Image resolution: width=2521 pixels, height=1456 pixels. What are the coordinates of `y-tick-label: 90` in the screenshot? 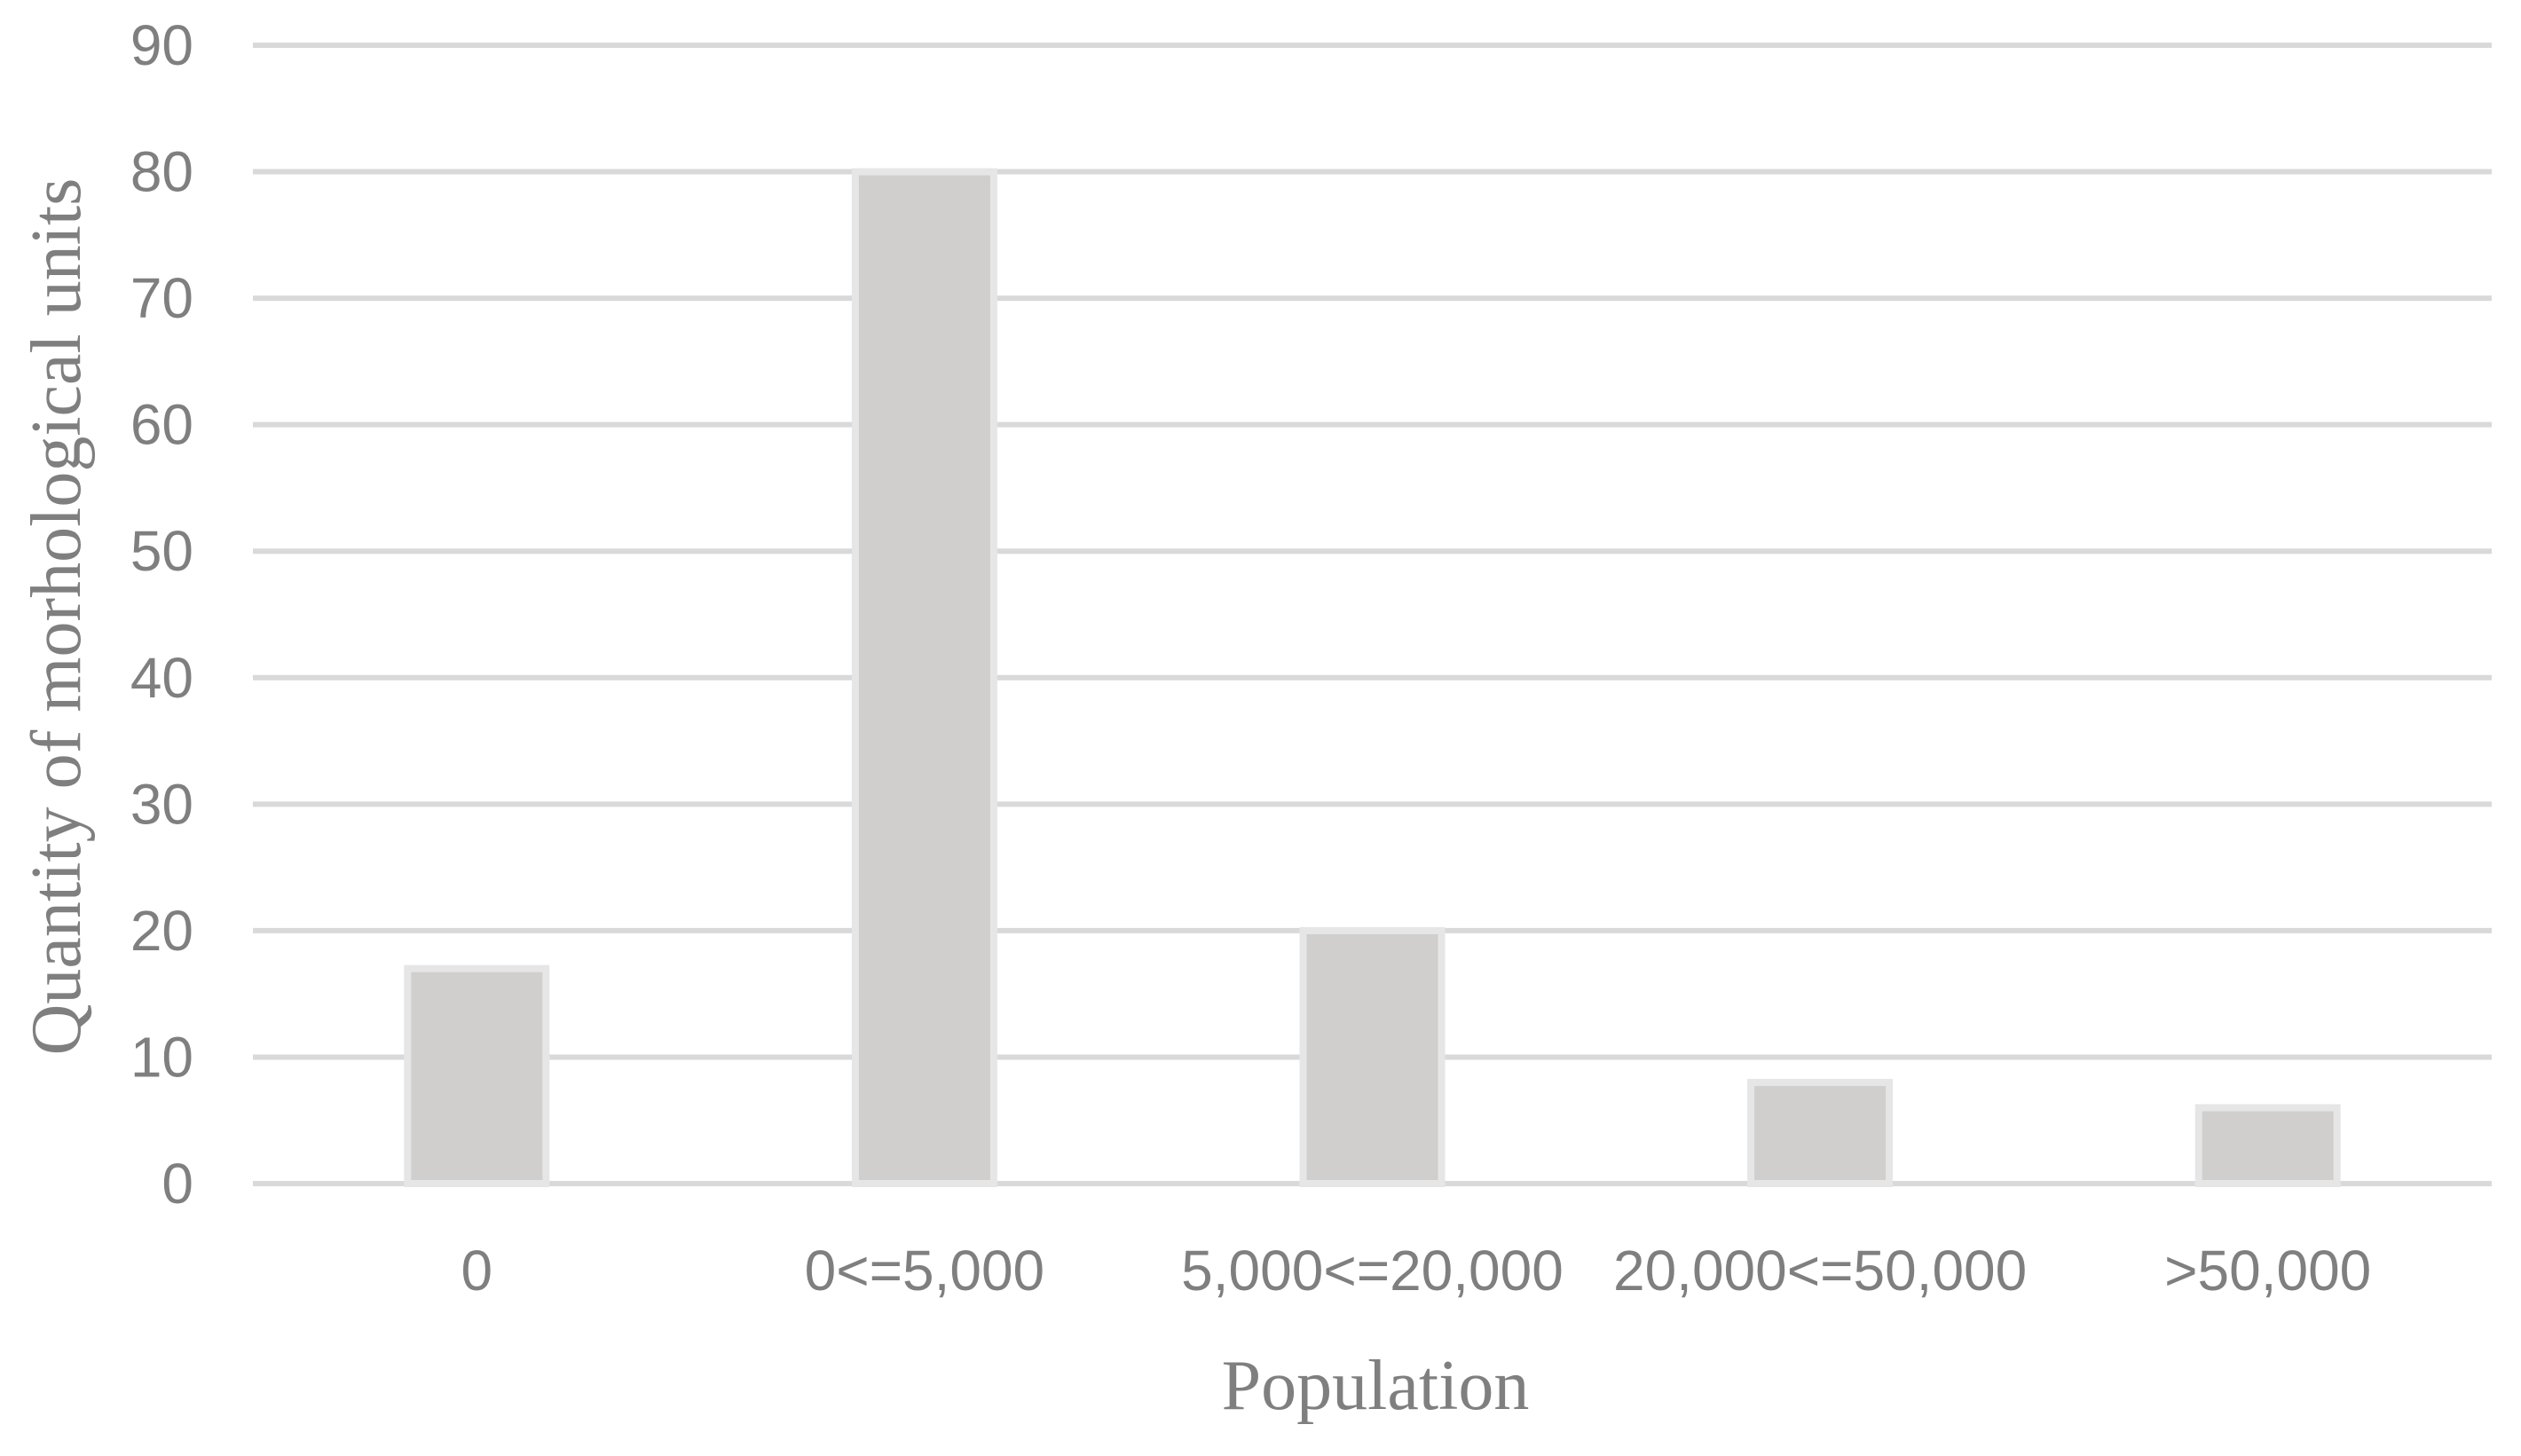 It's located at (161, 45).